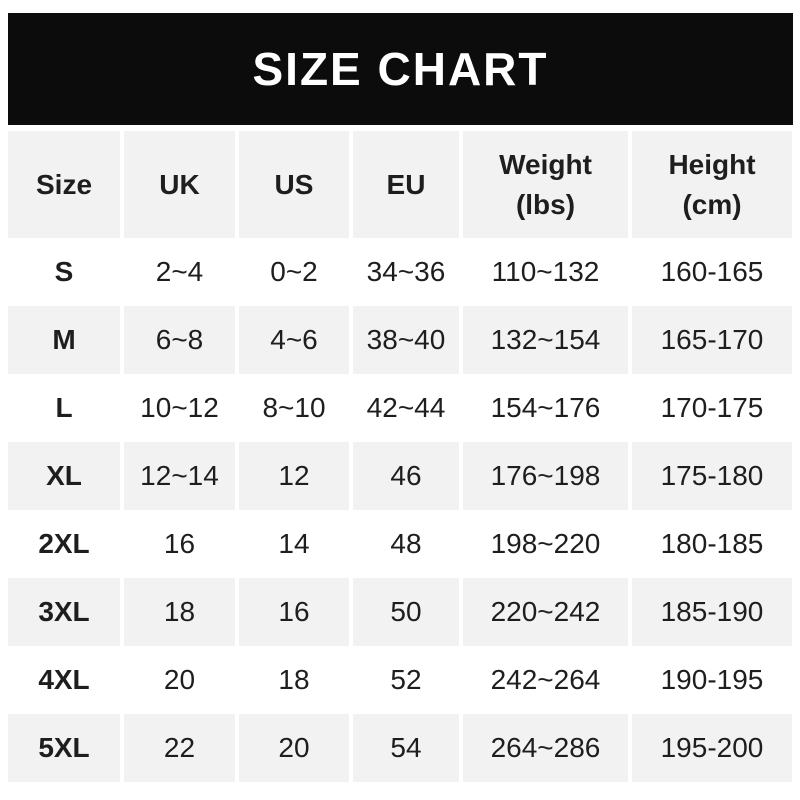 This screenshot has width=800, height=800. I want to click on cell-size: L, so click(64, 408).